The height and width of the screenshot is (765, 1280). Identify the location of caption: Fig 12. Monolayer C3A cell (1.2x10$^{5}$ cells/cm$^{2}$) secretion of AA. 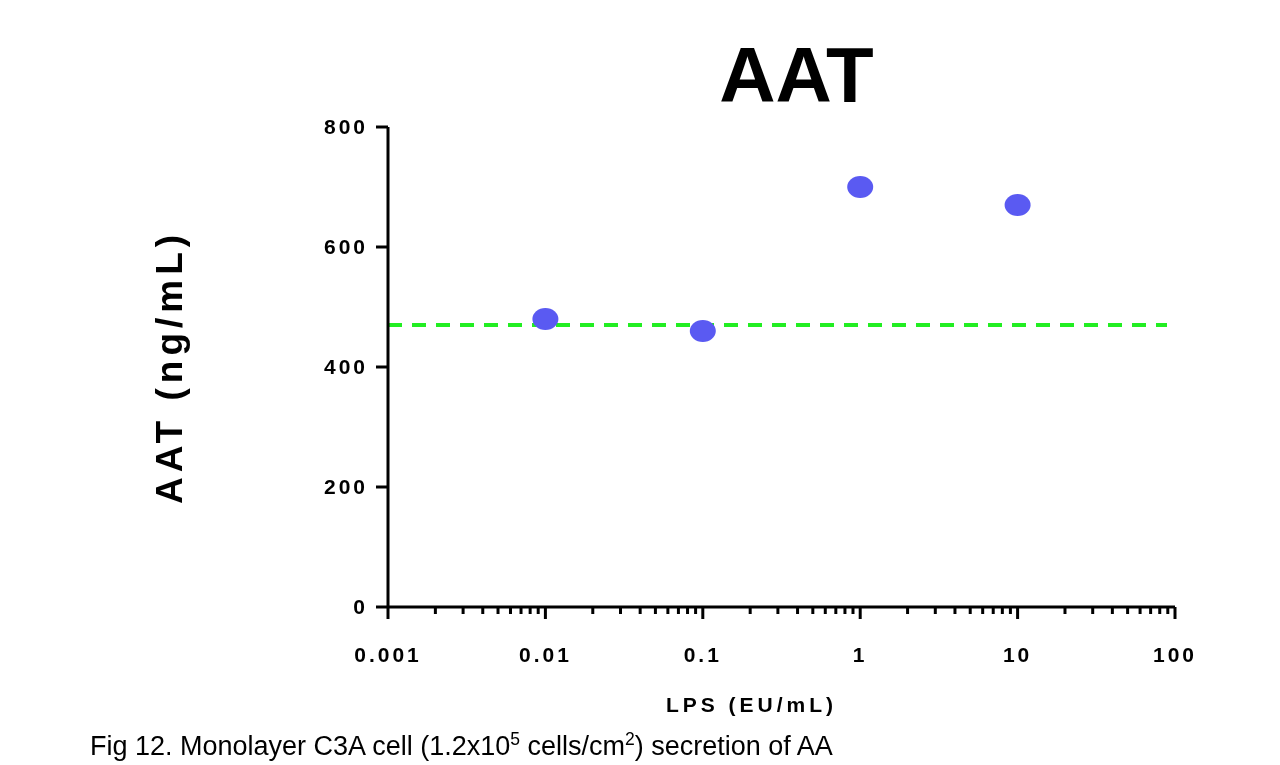
(461, 745).